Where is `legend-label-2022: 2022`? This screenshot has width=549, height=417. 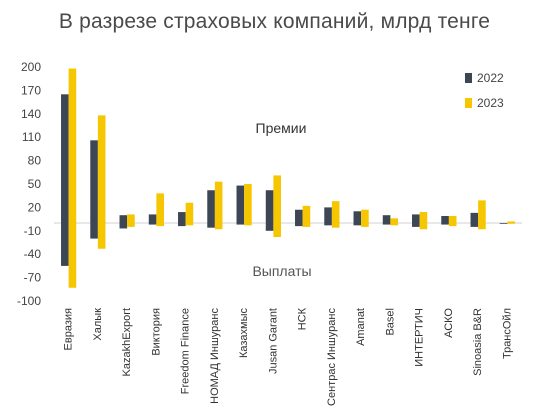 legend-label-2022: 2022 is located at coordinates (490, 78).